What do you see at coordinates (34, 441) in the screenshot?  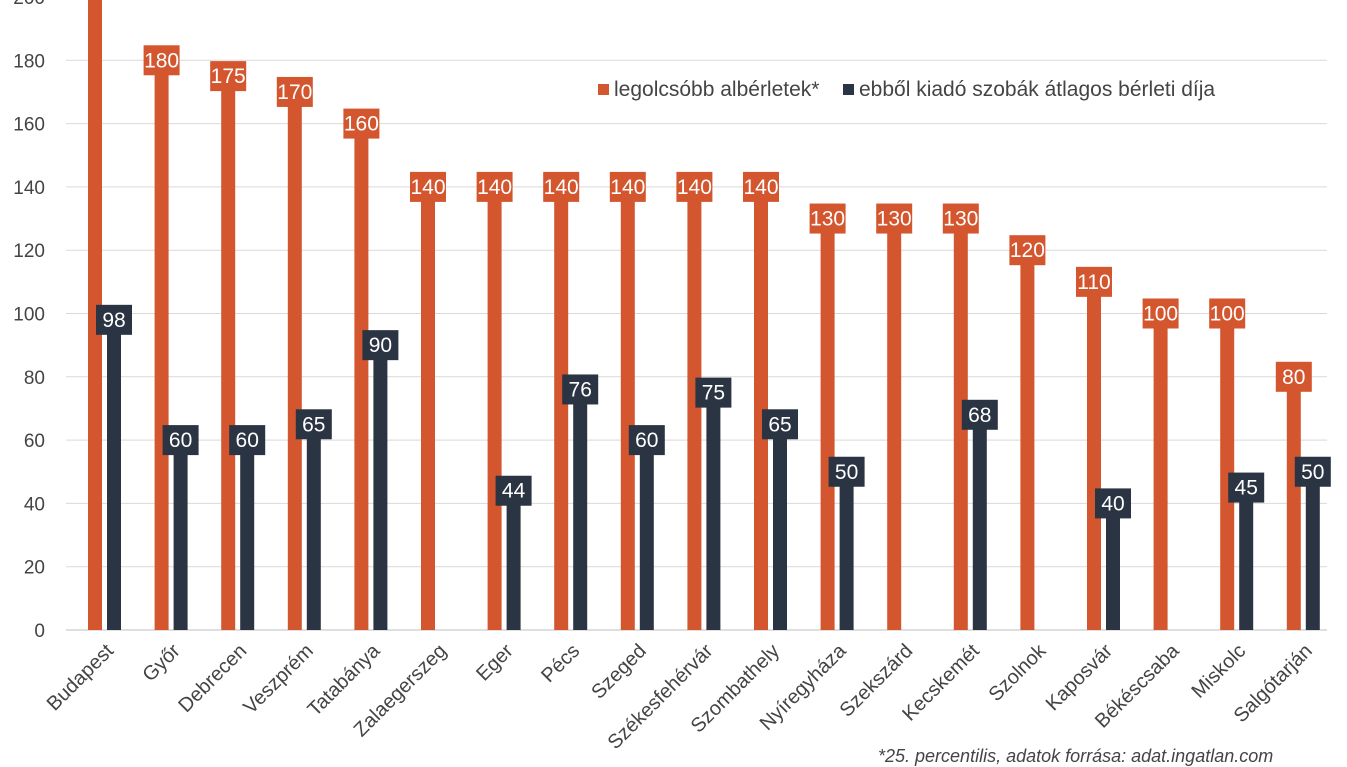 I see `y-tick-label: 60` at bounding box center [34, 441].